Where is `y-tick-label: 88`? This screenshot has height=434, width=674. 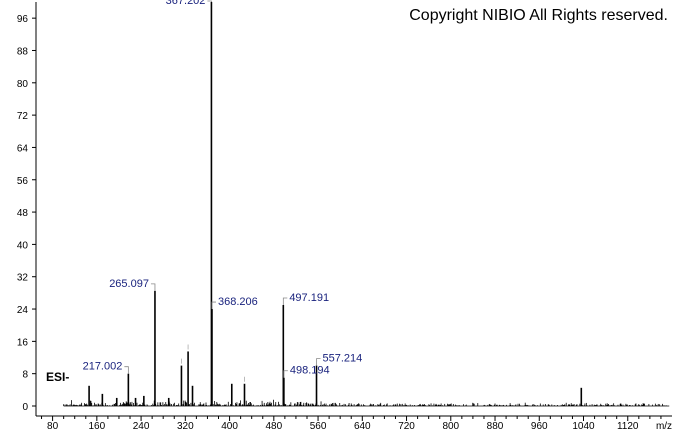
y-tick-label: 88 is located at coordinates (23, 51).